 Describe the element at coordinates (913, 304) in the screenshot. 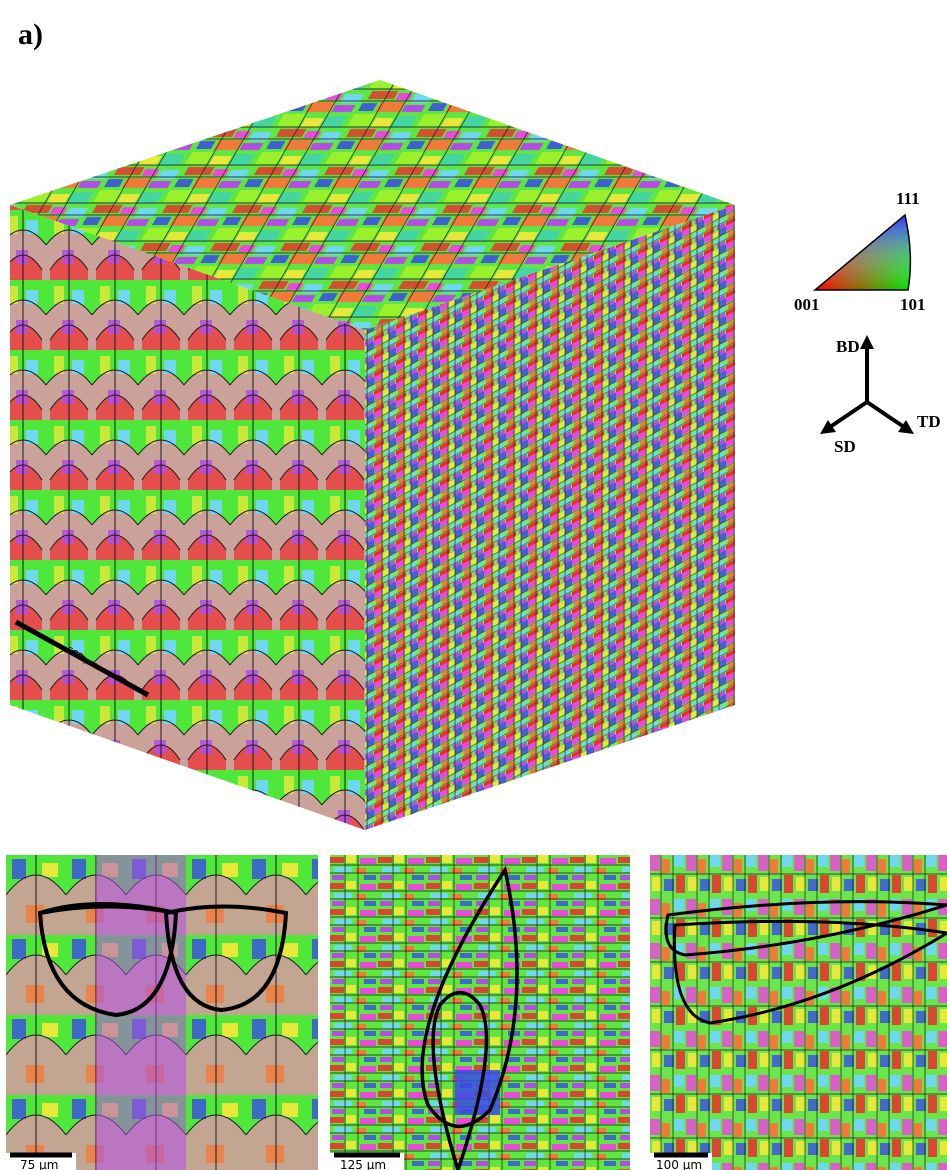

I see `ipf-label-101: 101` at that location.